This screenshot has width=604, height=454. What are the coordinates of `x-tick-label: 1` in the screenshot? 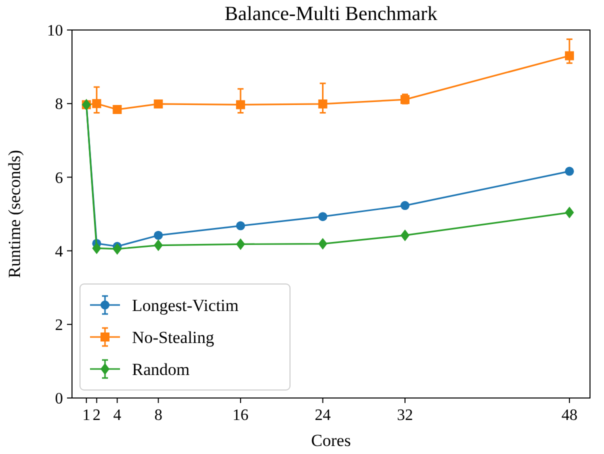 It's located at (86, 415).